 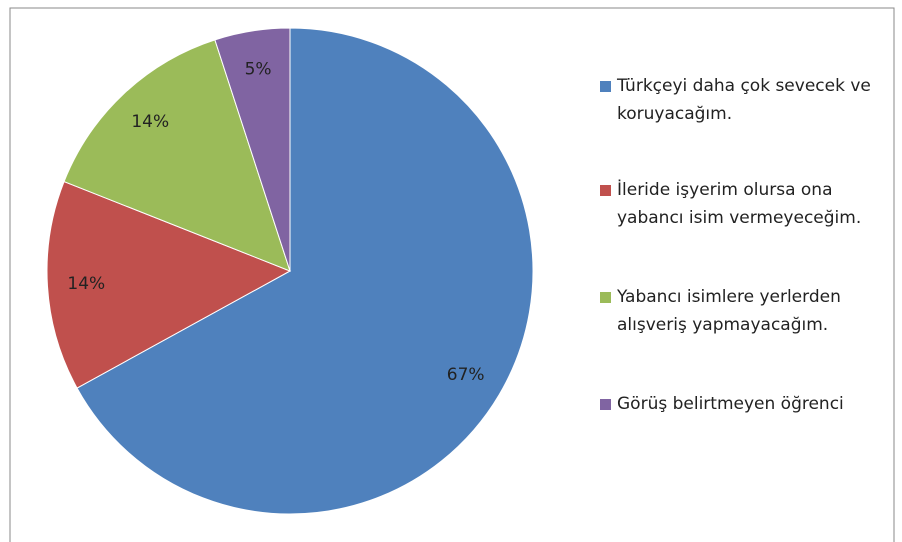 I want to click on data-label: 5%, so click(x=258, y=69).